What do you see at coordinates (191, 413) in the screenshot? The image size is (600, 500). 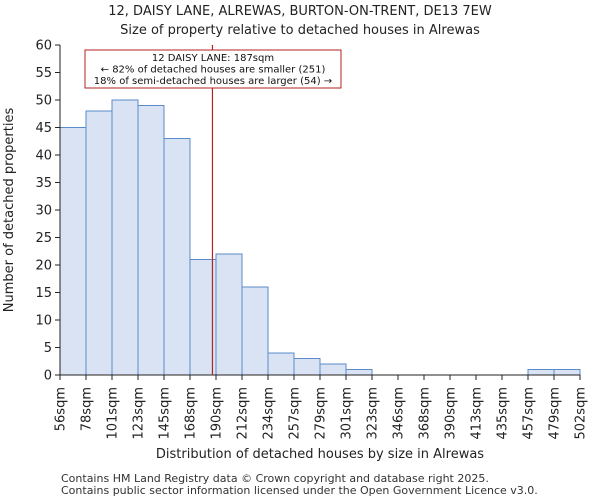 I see `x-tick-label: 168sqm` at bounding box center [191, 413].